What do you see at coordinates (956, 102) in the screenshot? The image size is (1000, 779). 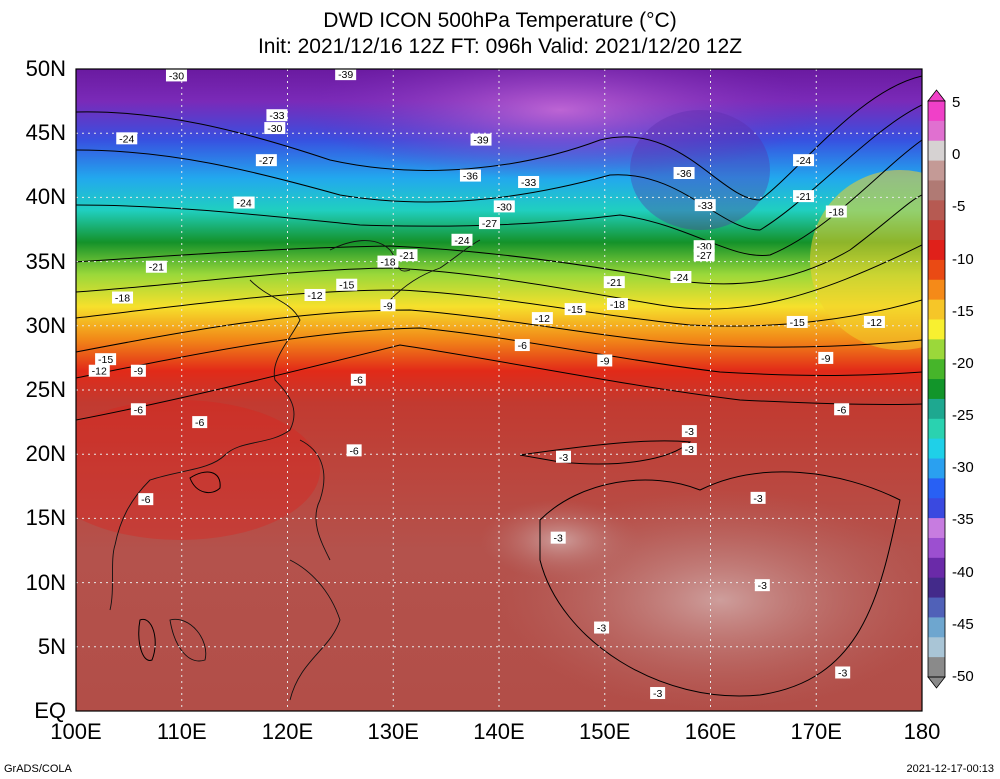 I see `colorbar-tick-label: 5` at bounding box center [956, 102].